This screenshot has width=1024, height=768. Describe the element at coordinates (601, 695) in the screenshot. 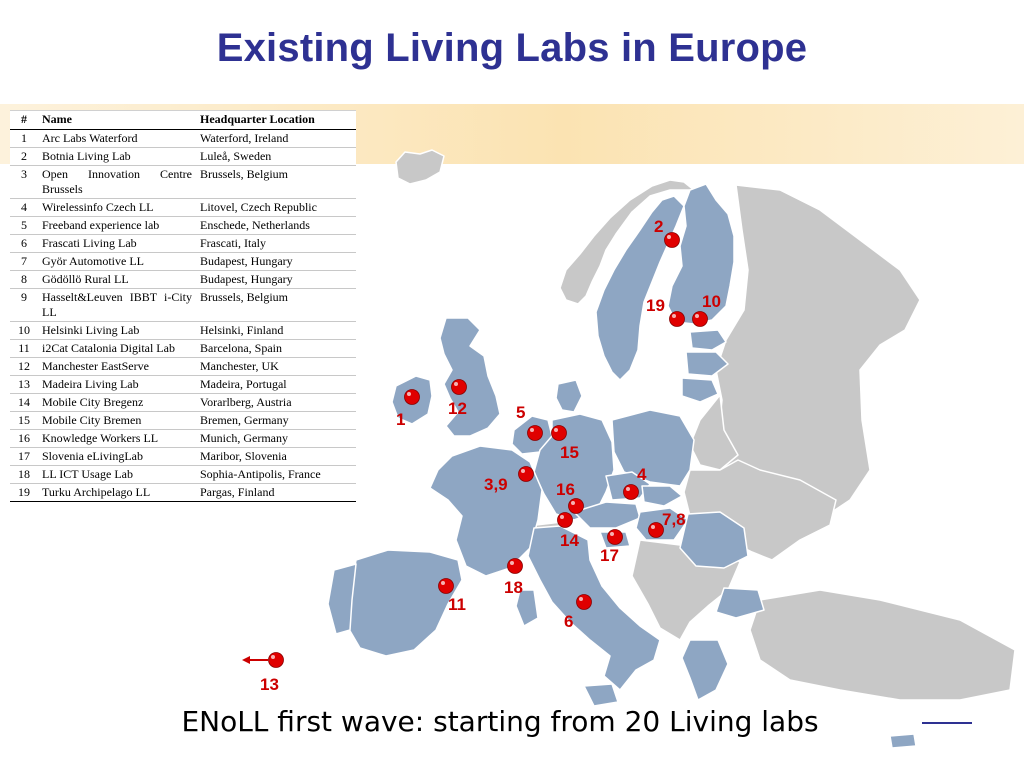

I see `map-country-sicily` at that location.